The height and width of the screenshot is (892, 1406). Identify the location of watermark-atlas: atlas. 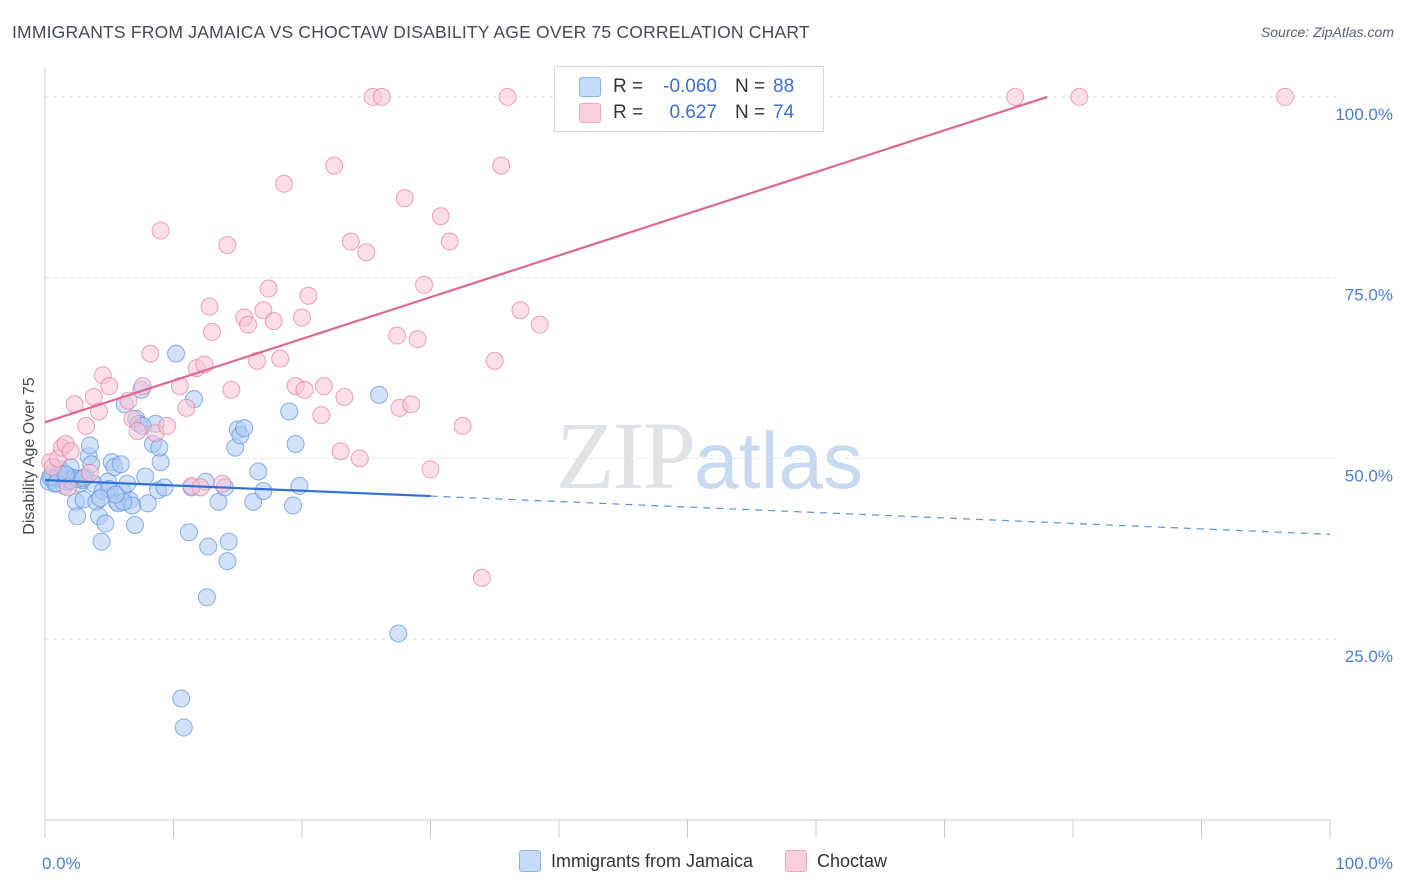
(778, 460).